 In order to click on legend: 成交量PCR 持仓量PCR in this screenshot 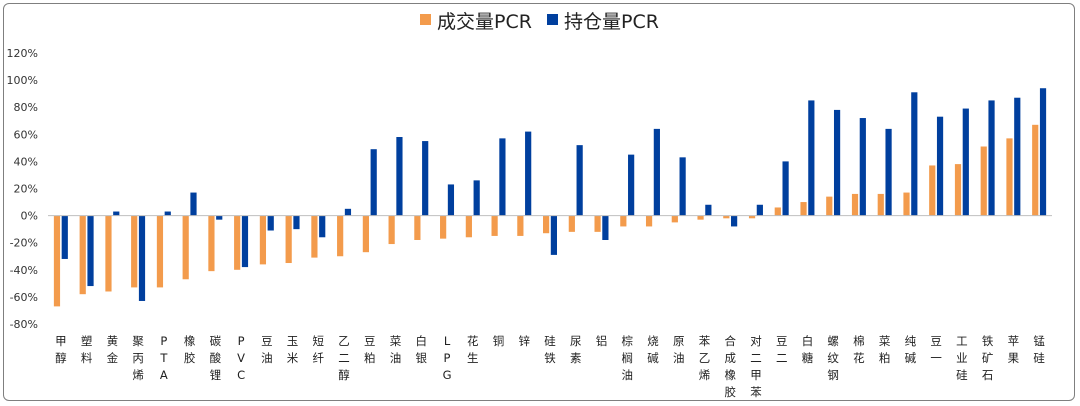, I will do `click(539, 22)`.